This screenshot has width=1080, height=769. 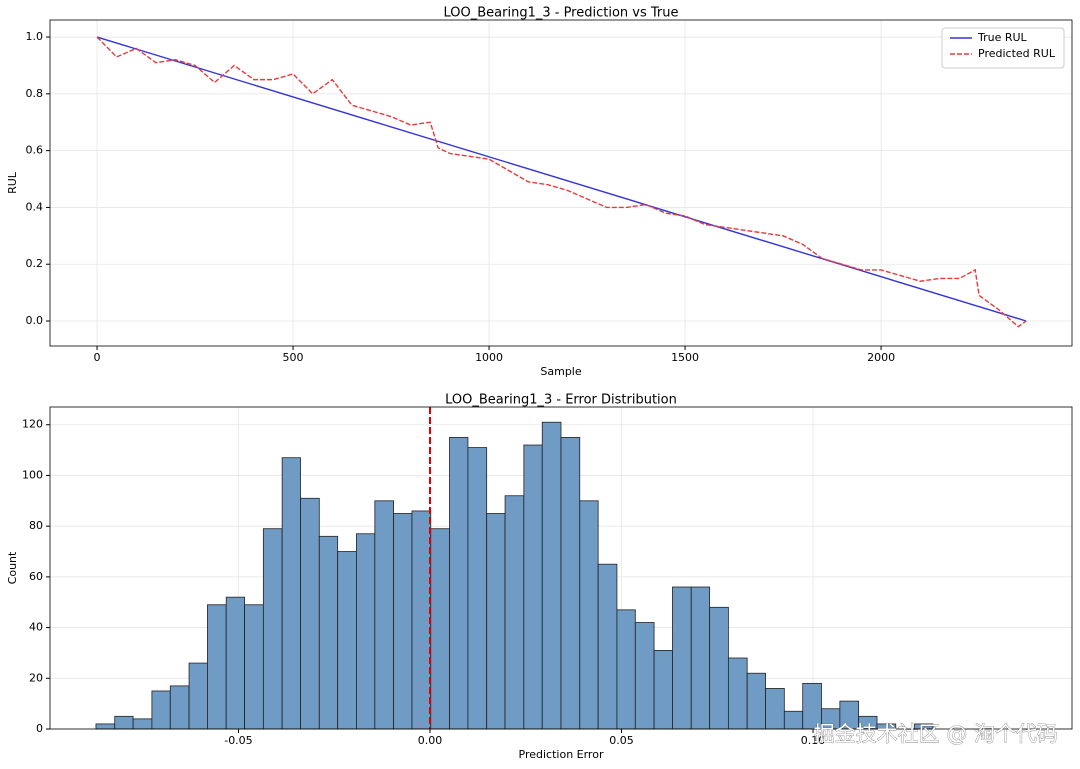 What do you see at coordinates (97, 357) in the screenshot?
I see `x-tick-label: 0` at bounding box center [97, 357].